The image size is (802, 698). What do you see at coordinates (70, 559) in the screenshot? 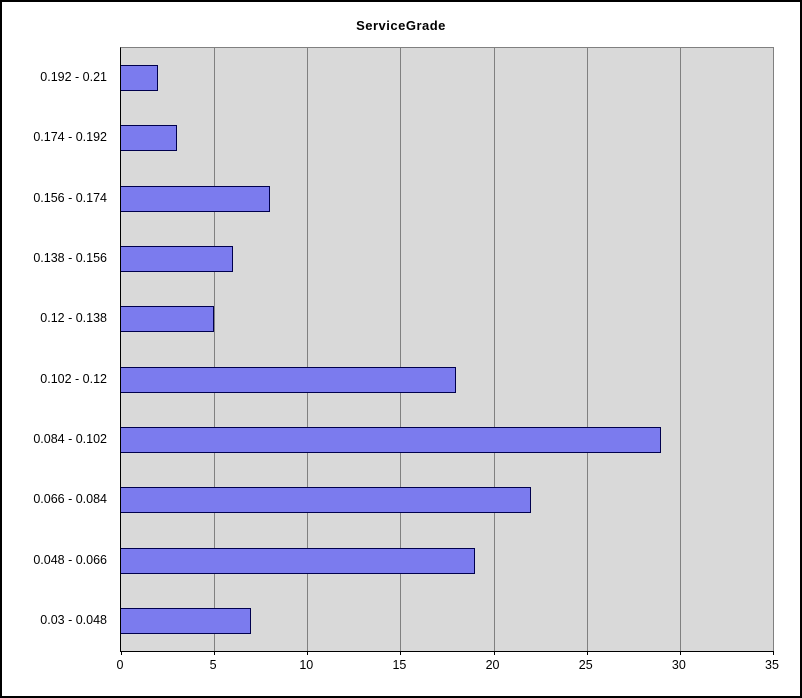
I see `y-axis-label: 0.048 - 0.066` at bounding box center [70, 559].